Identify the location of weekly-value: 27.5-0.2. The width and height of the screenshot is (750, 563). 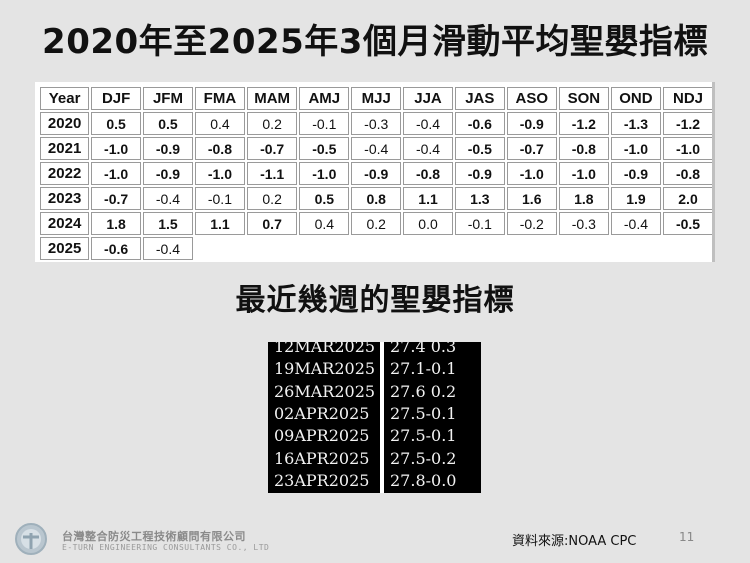
(423, 458).